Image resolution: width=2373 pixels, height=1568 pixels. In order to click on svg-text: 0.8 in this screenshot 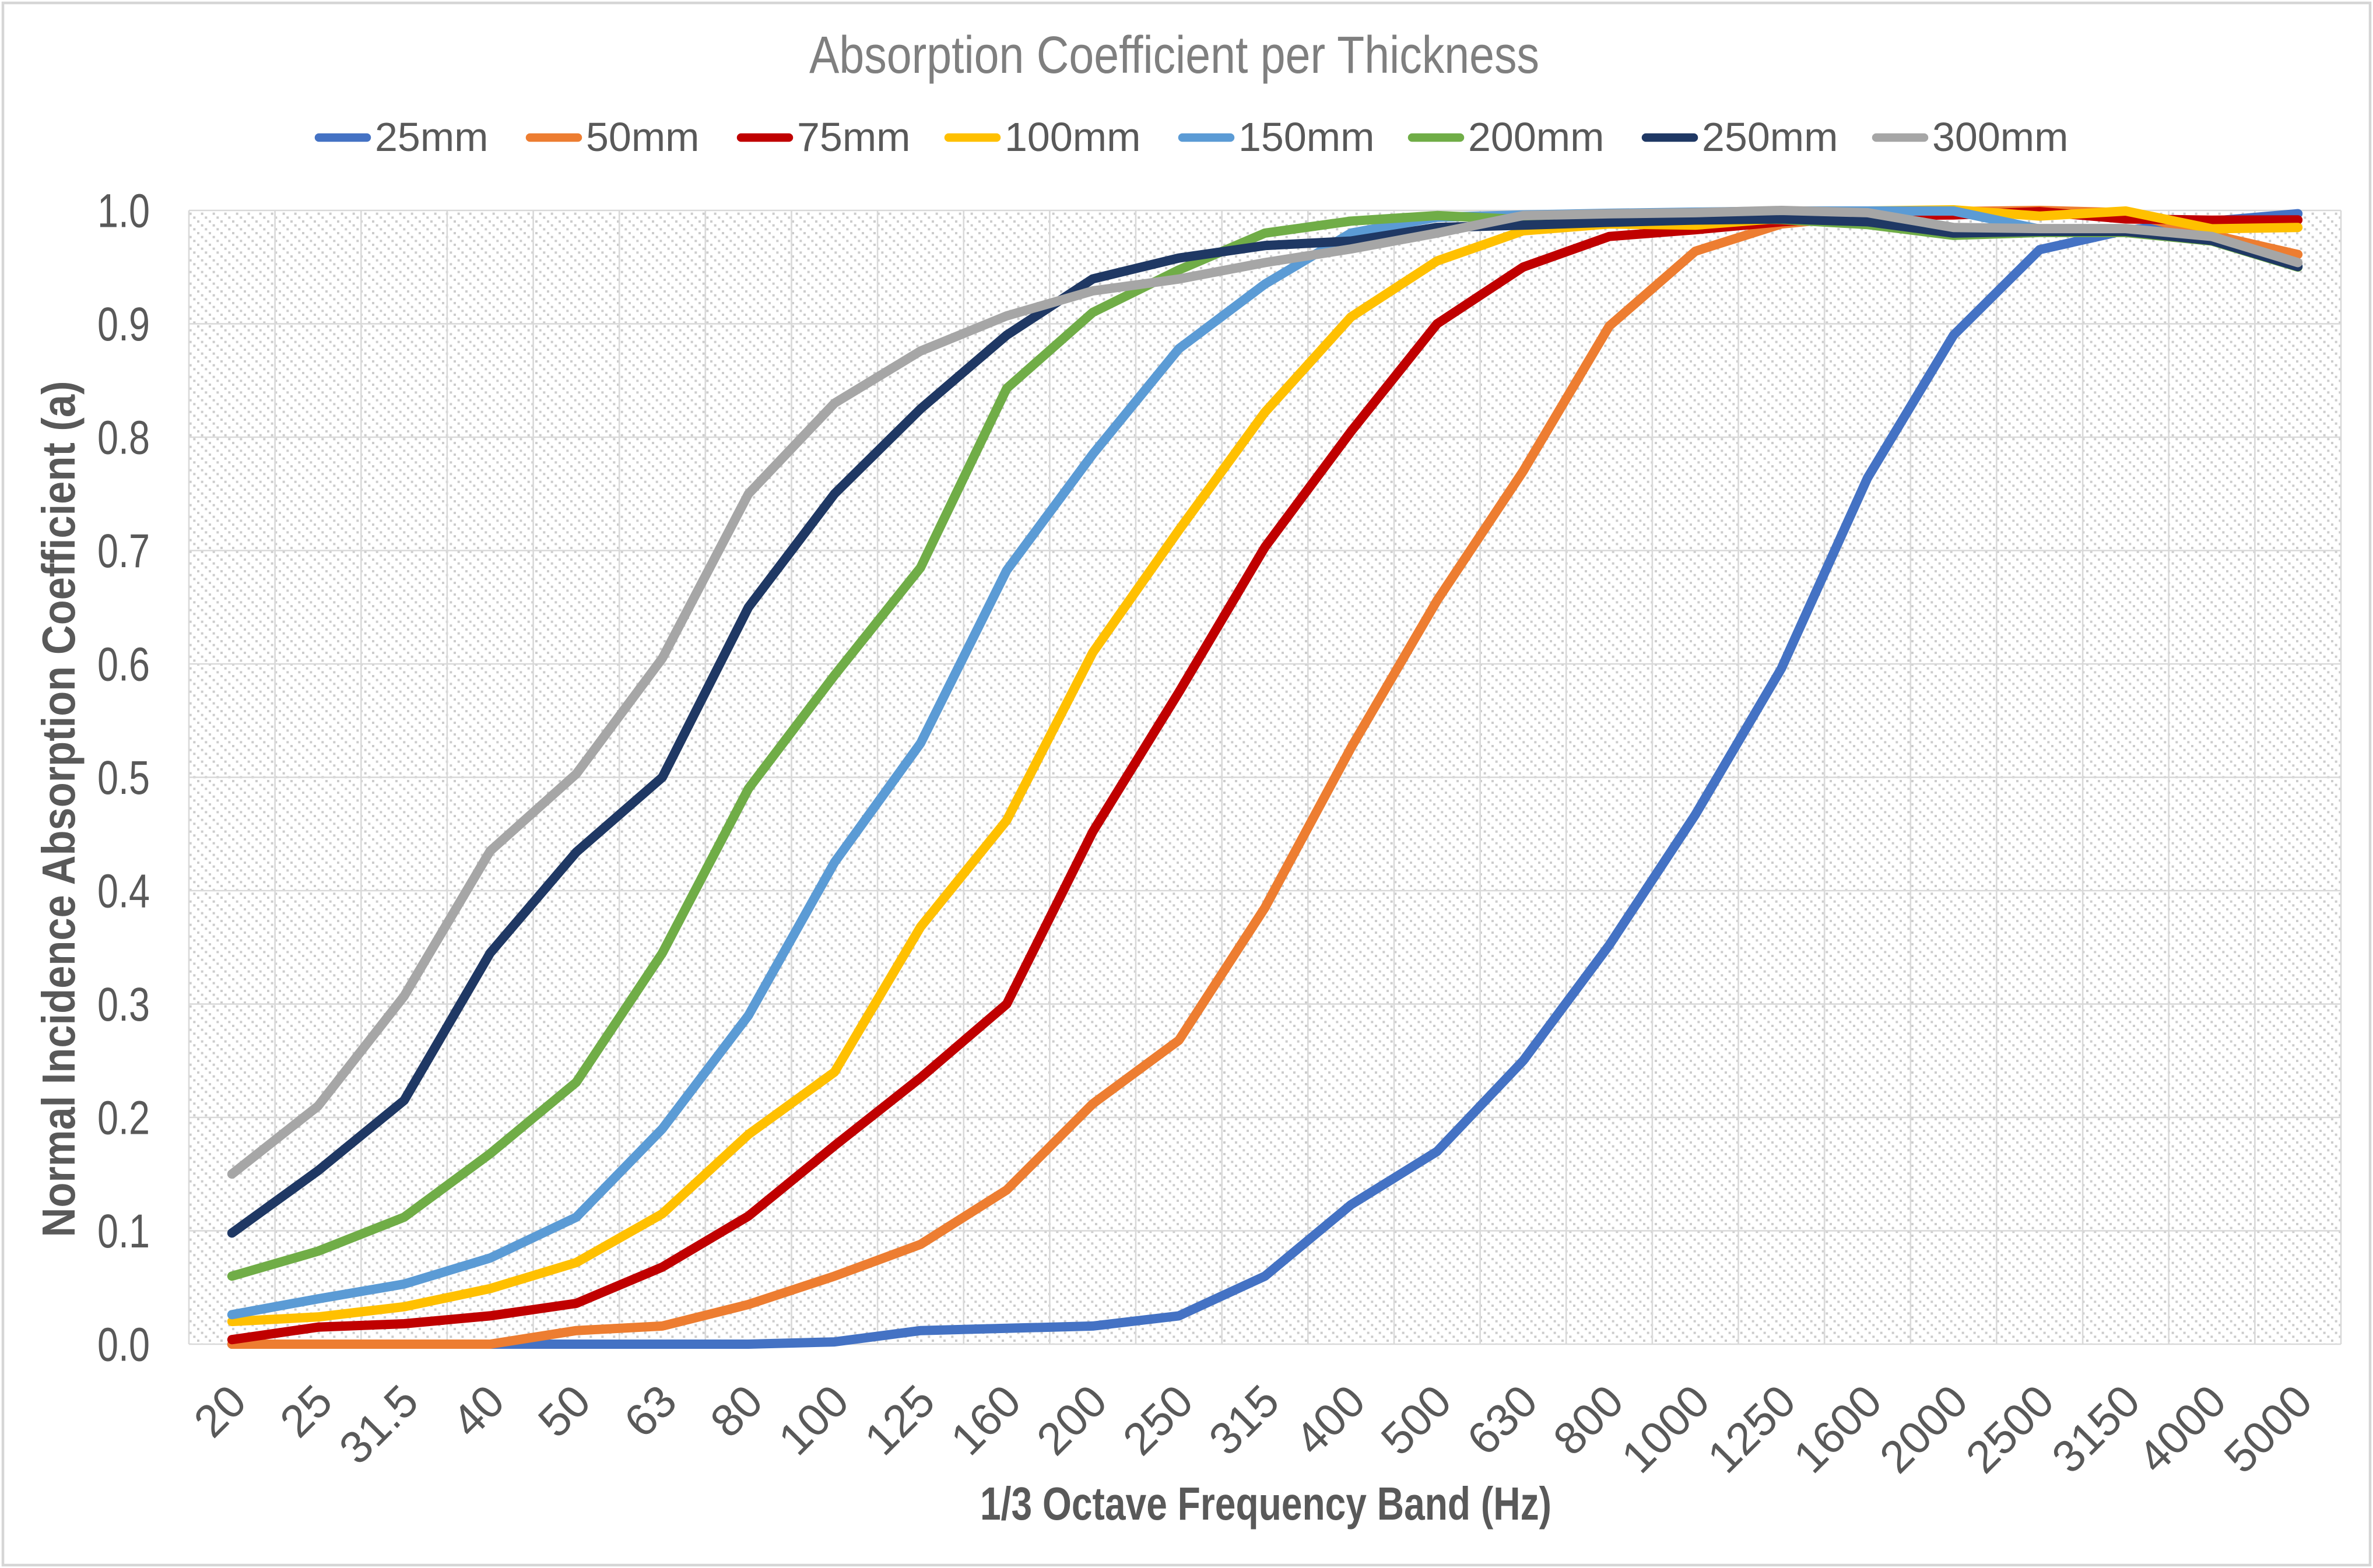, I will do `click(123, 438)`.